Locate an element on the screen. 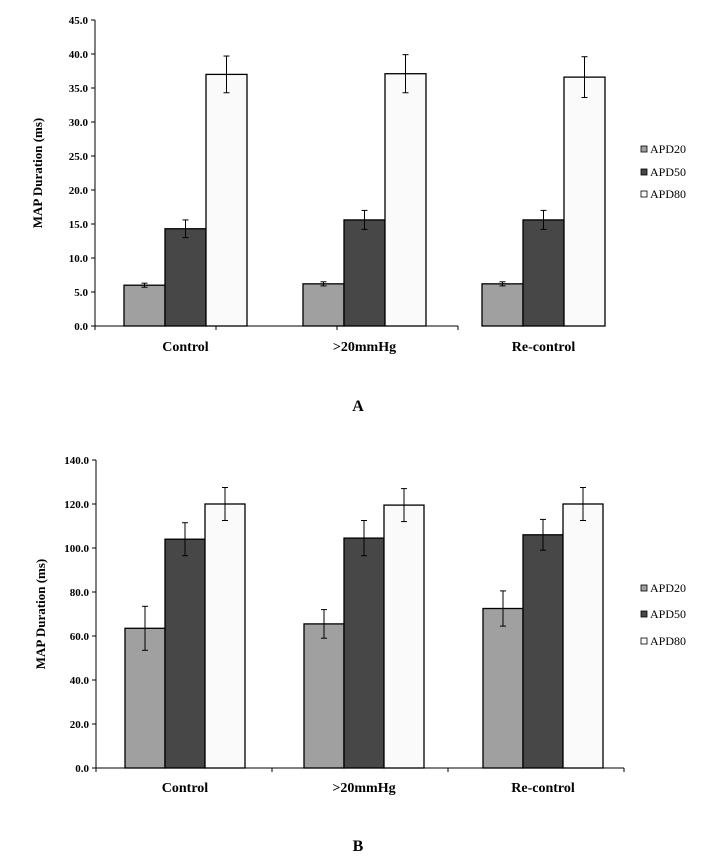 The width and height of the screenshot is (716, 863). y-tick-label: 45.0 is located at coordinates (79, 21).